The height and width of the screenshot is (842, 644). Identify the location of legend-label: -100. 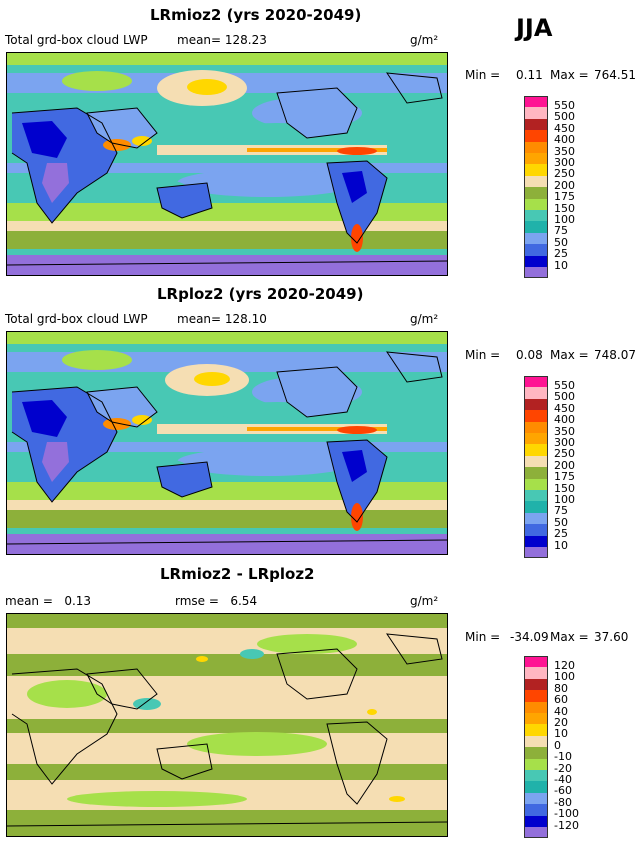
(566, 814).